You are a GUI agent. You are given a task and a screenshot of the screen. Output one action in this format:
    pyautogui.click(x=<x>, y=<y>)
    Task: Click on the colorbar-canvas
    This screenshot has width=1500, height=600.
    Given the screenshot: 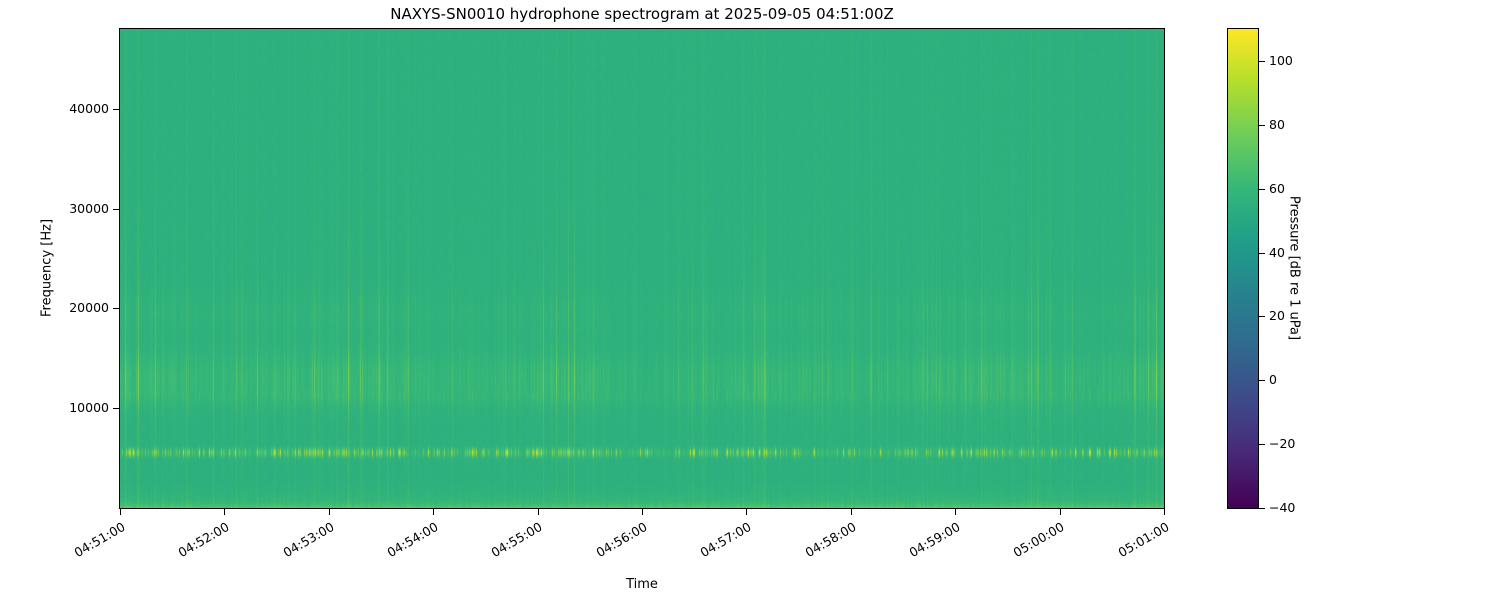 What is the action you would take?
    pyautogui.click(x=1243, y=268)
    